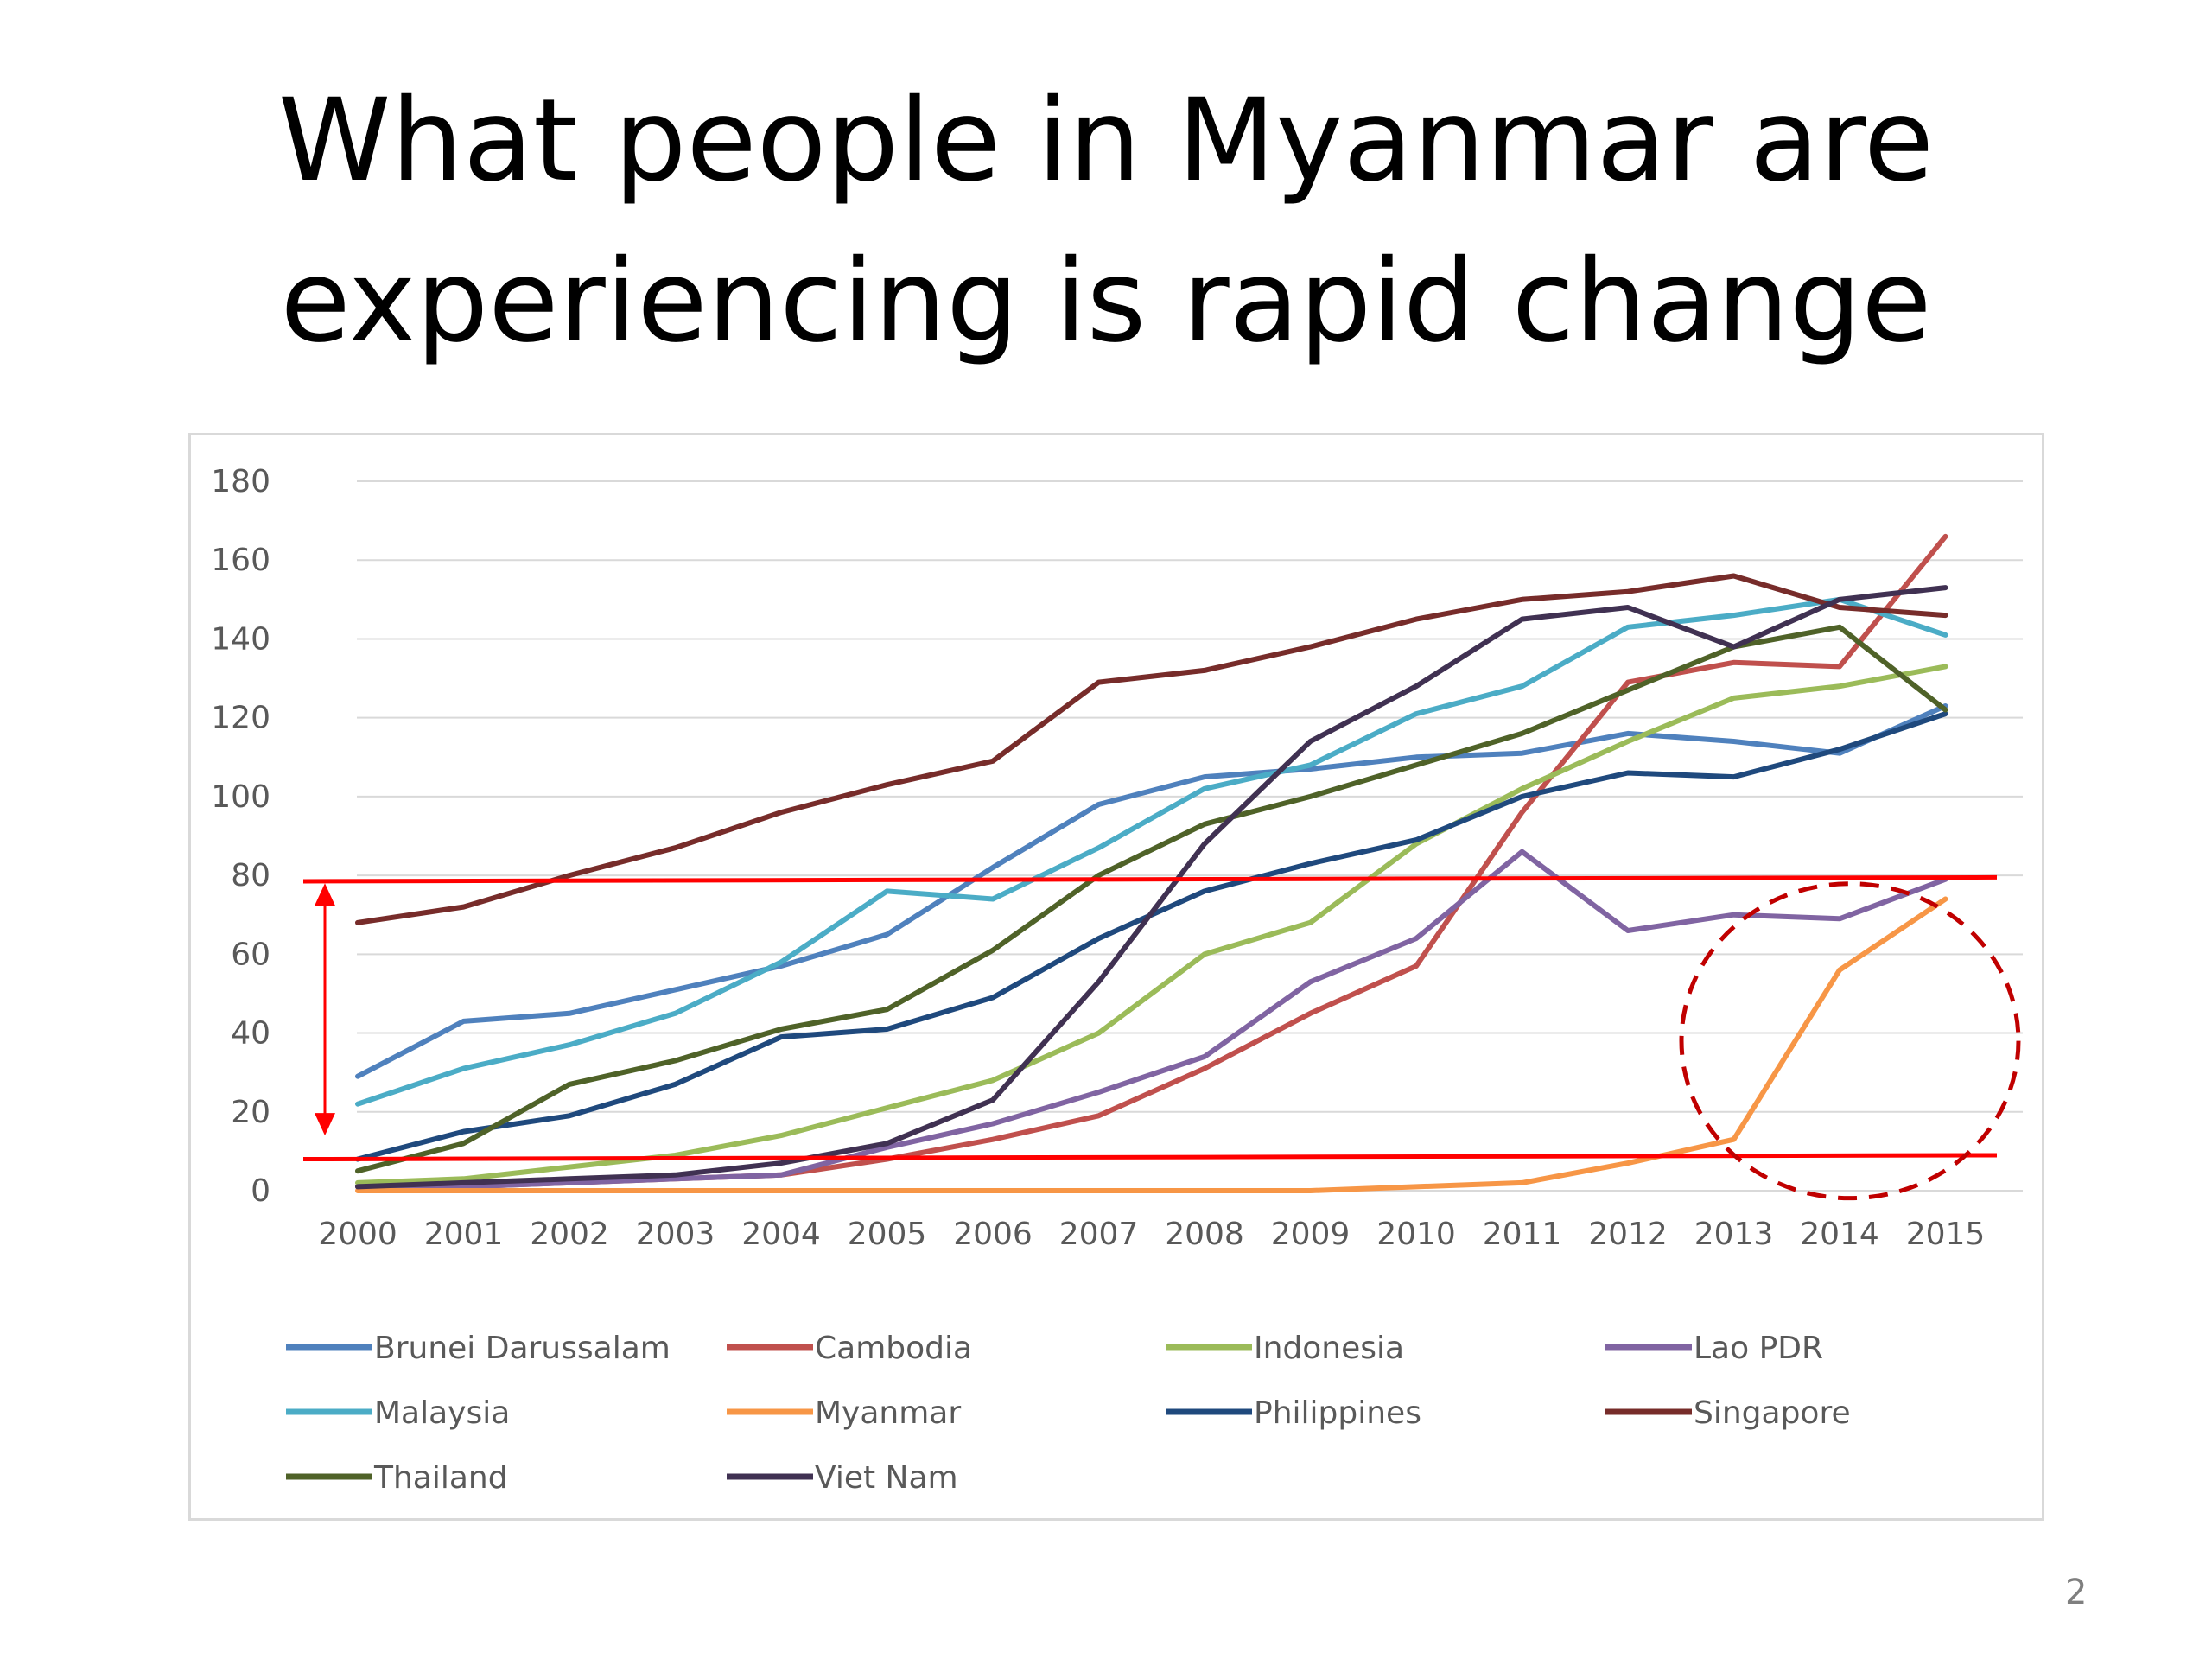 The width and height of the screenshot is (2212, 1659). What do you see at coordinates (781, 1234) in the screenshot?
I see `x-tick-label: 2004` at bounding box center [781, 1234].